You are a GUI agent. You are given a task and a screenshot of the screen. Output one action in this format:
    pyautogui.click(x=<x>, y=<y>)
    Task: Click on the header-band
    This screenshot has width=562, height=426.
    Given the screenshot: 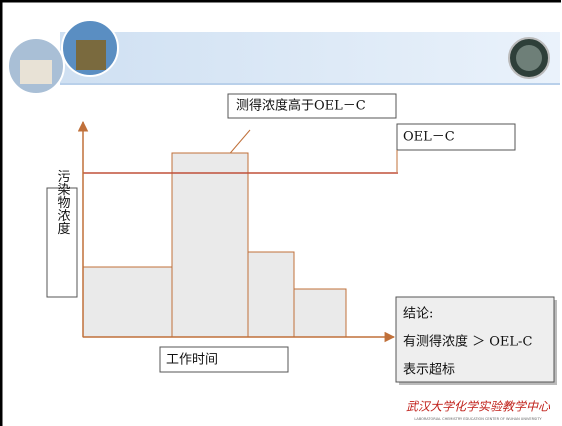 What is the action you would take?
    pyautogui.click(x=310, y=58)
    